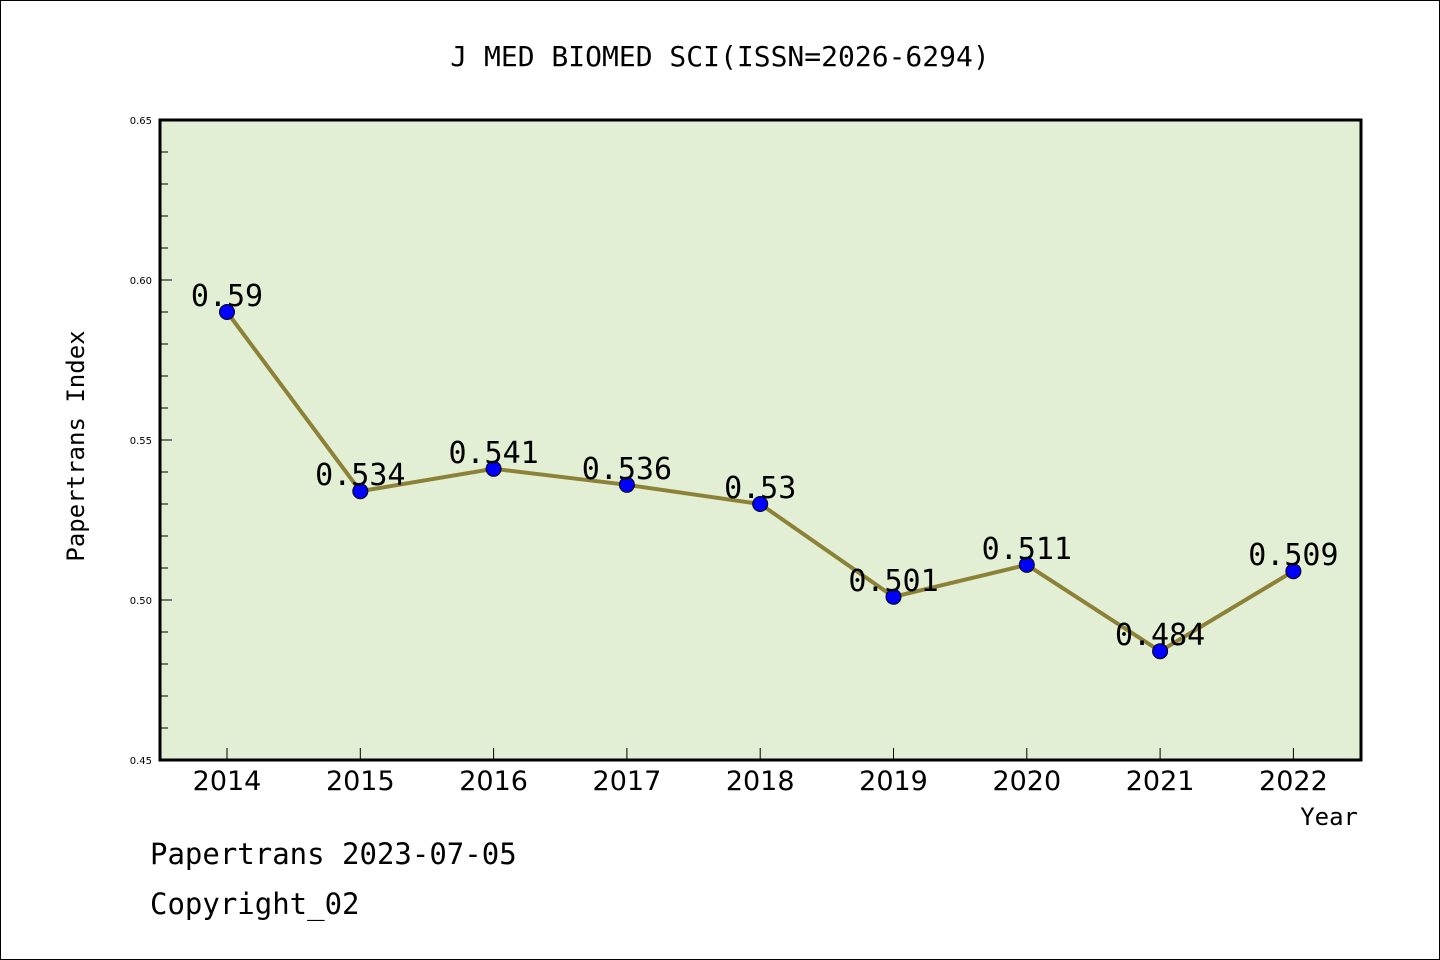 The height and width of the screenshot is (960, 1440). I want to click on x-tick-label: 2020, so click(1026, 781).